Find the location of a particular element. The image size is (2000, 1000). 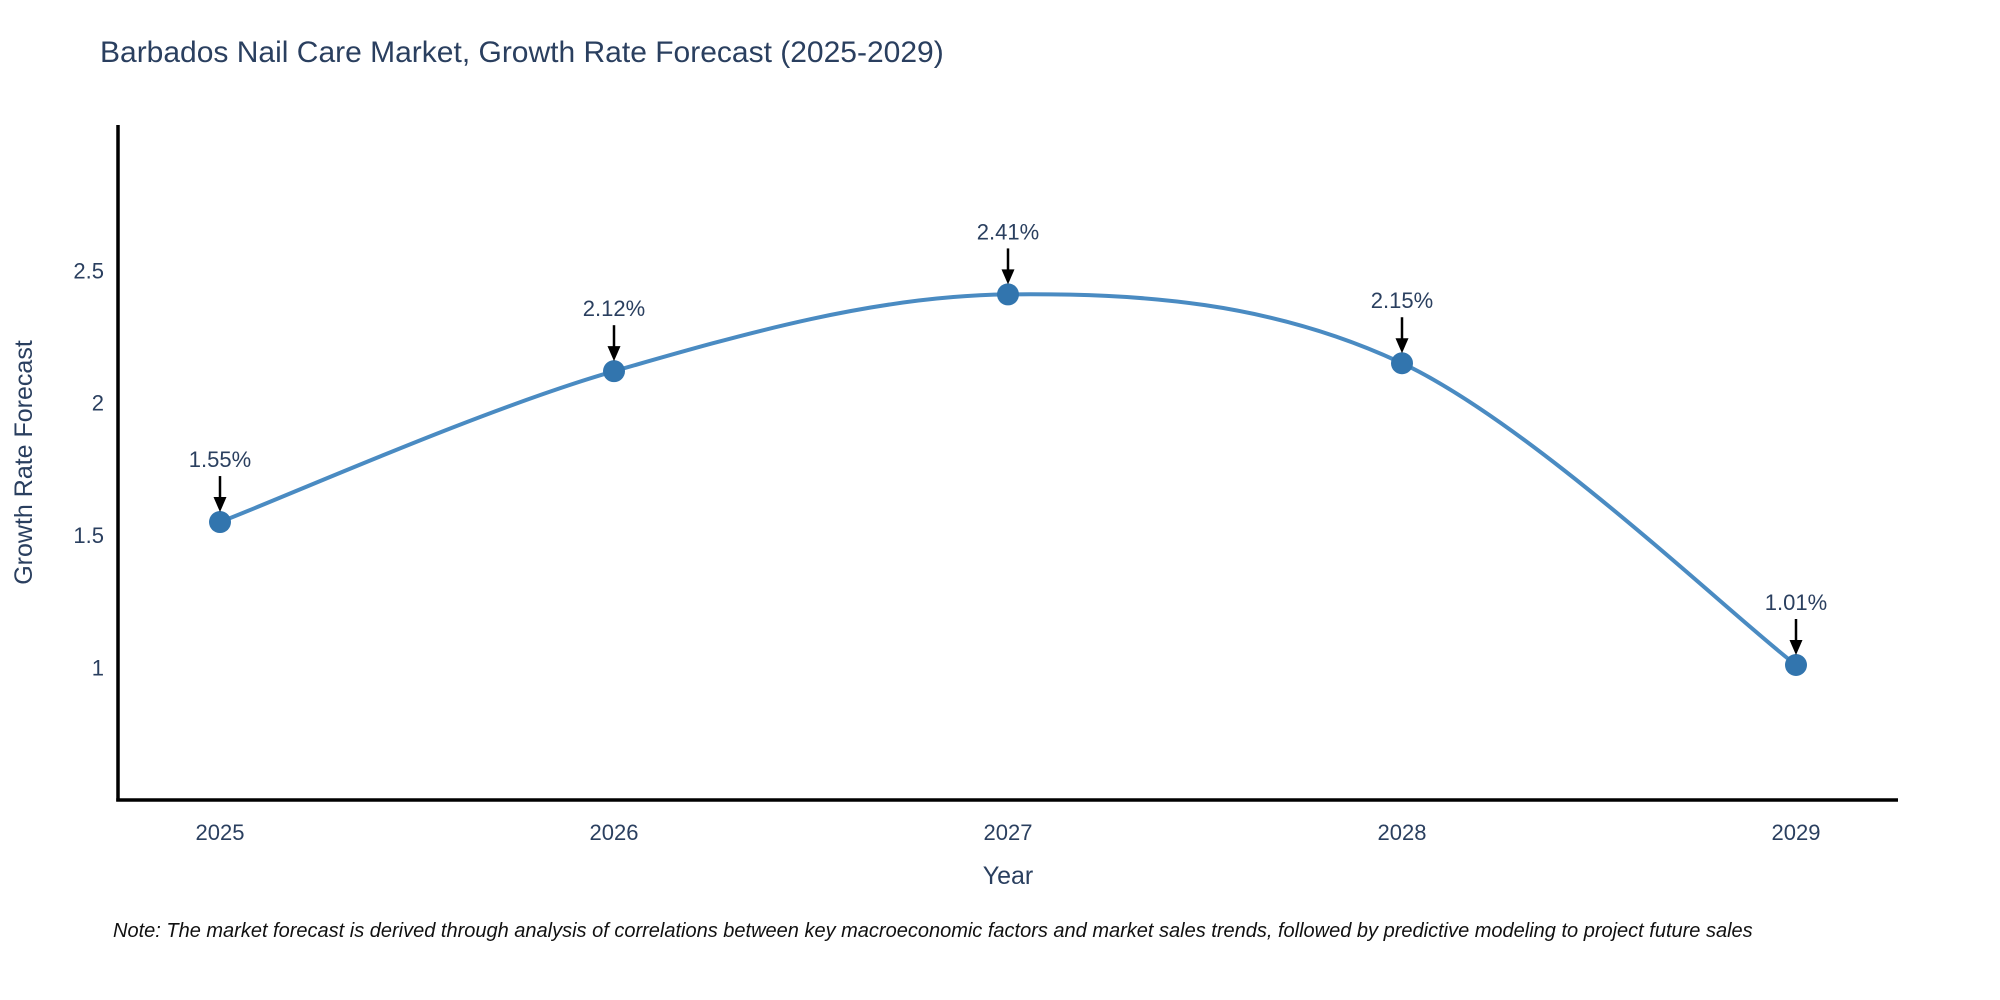

annotation-arrow-head-2029 is located at coordinates (1796, 647).